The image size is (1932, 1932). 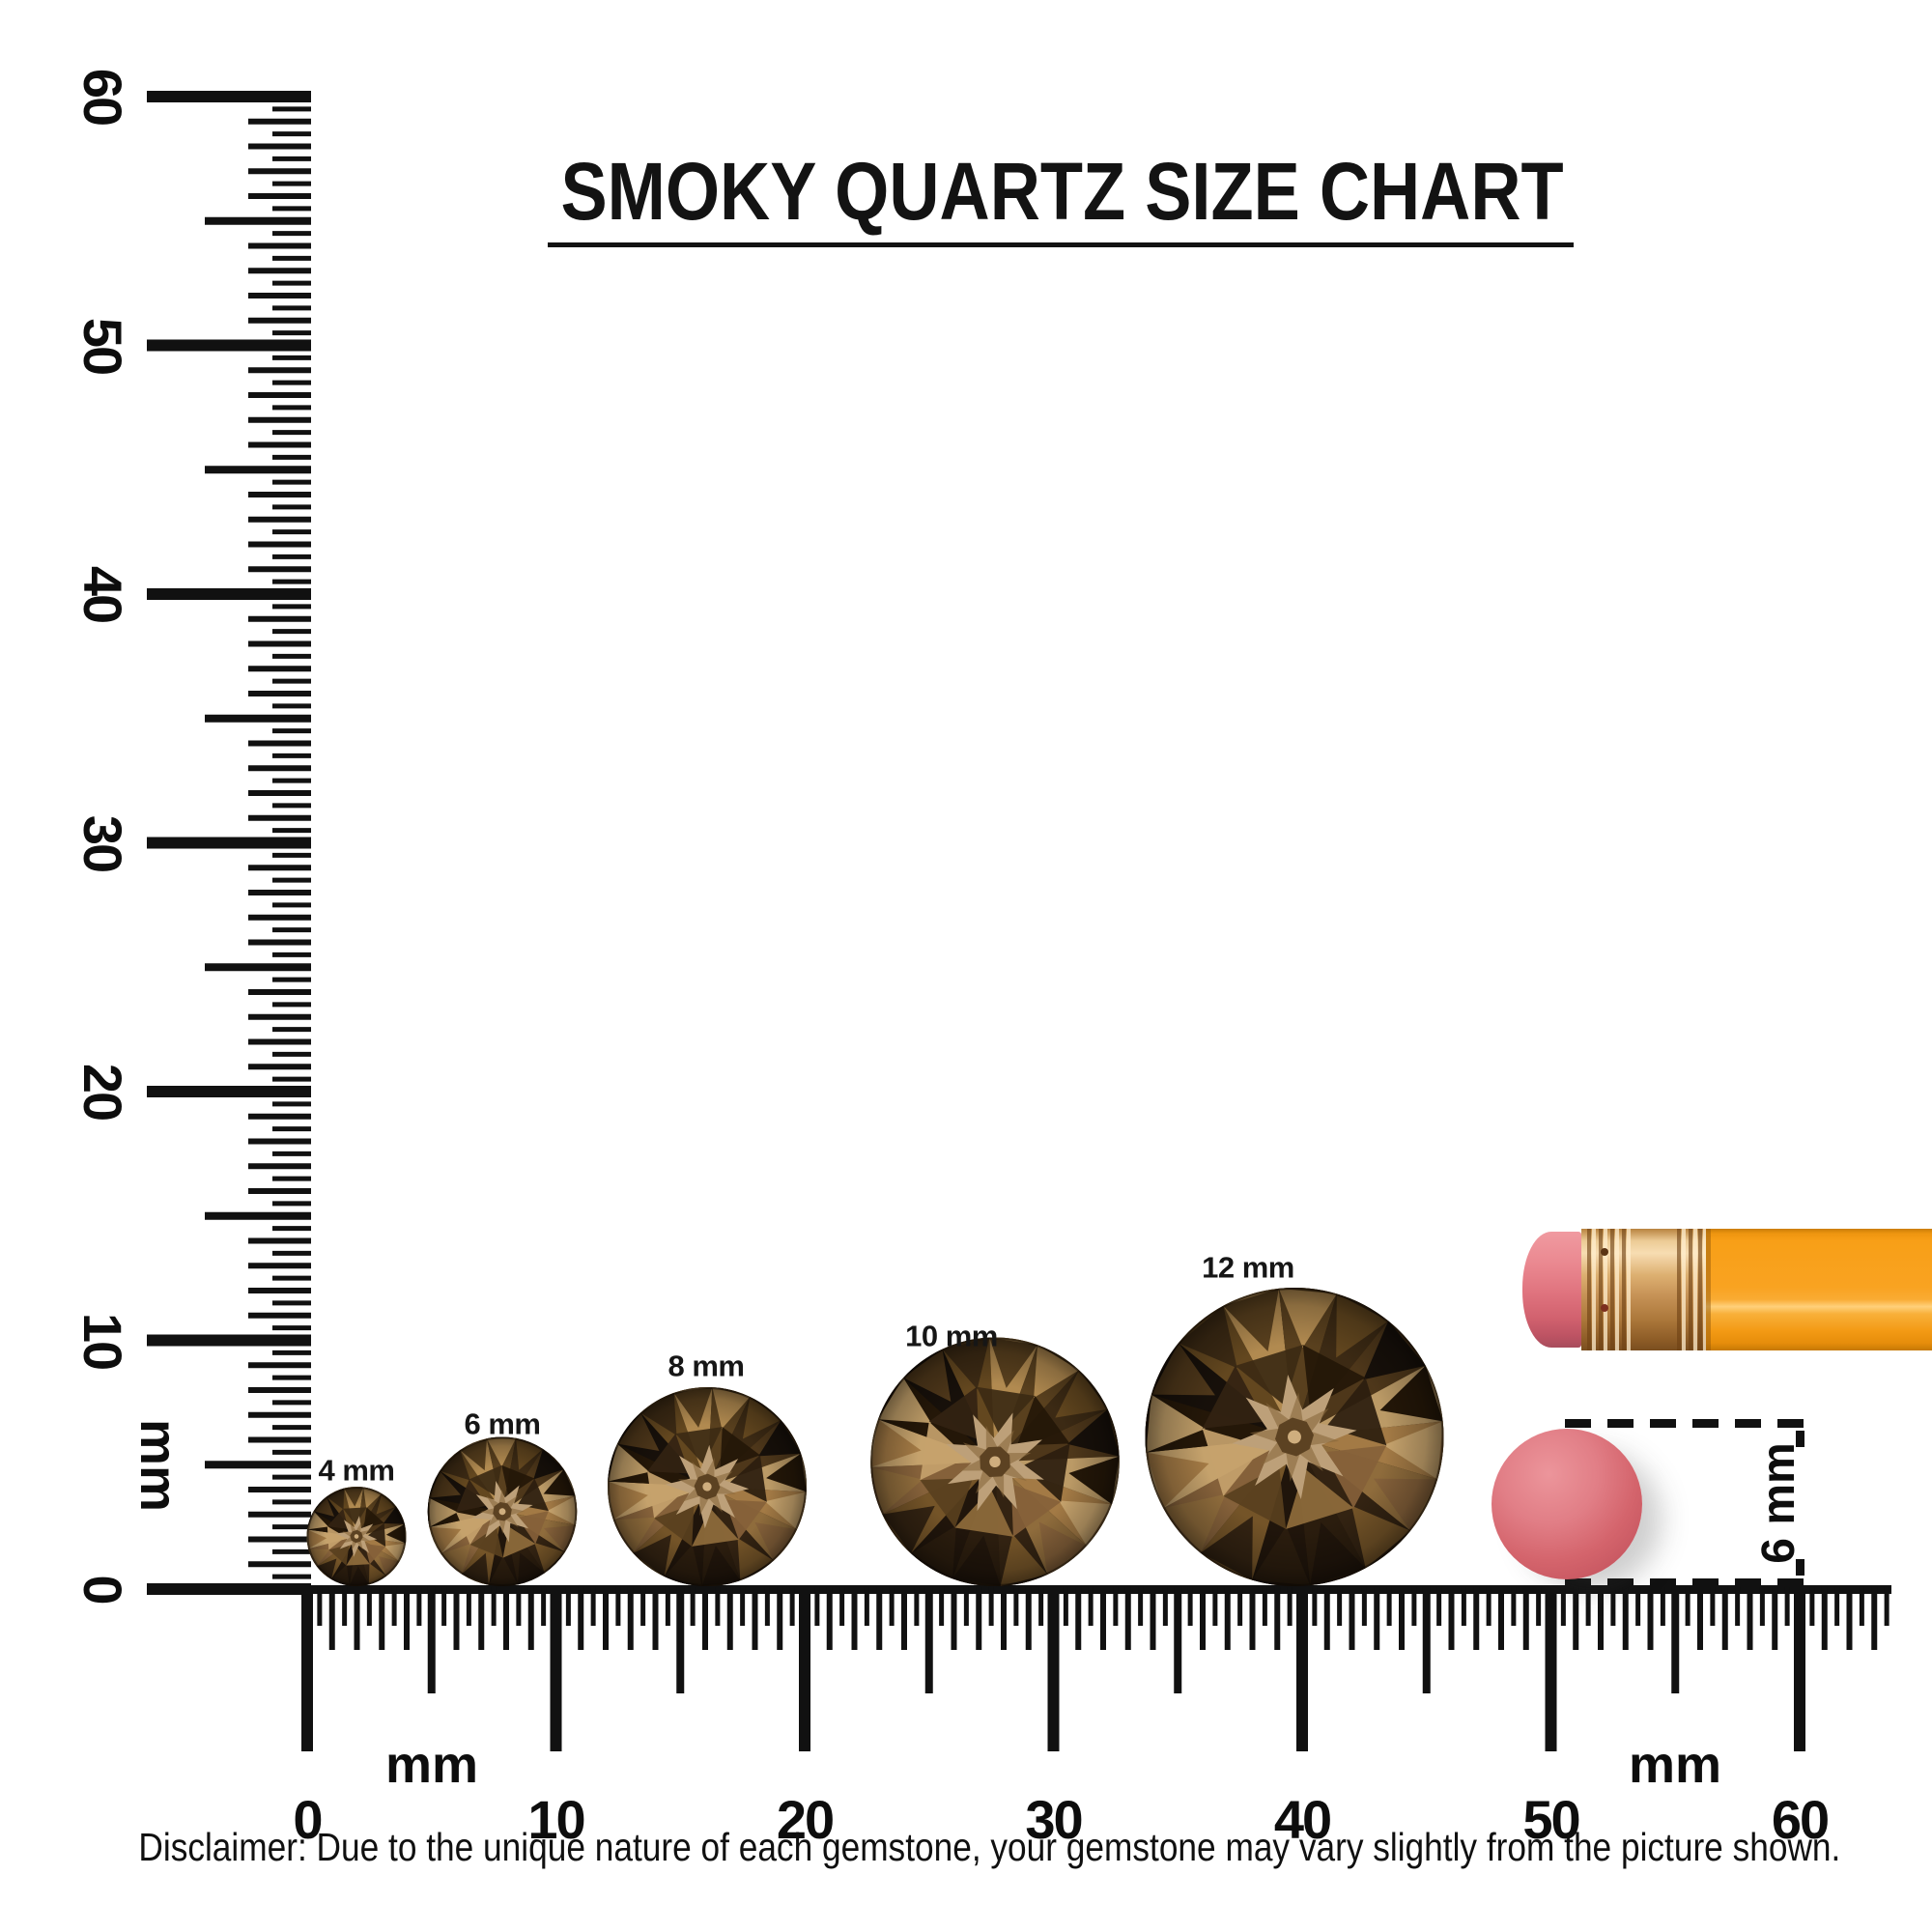 I want to click on v-ruler-unit-label: mm, so click(x=158, y=1465).